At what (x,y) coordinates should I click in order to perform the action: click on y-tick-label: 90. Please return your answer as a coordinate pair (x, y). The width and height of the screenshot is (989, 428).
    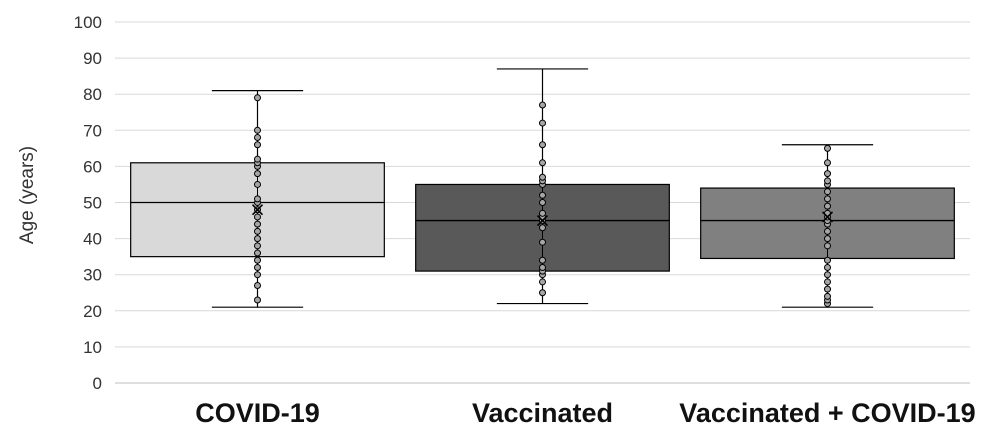
    Looking at the image, I should click on (92, 58).